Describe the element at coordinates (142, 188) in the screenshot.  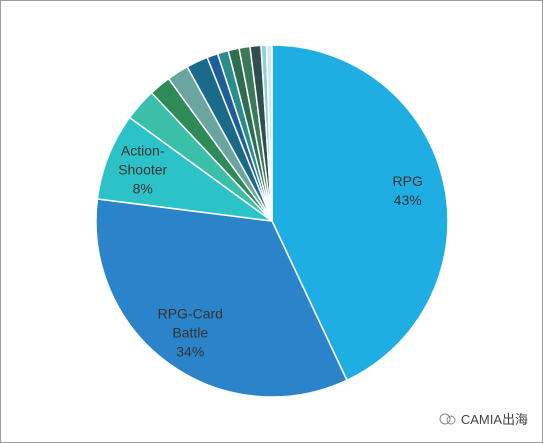
I see `value-label: 8%` at that location.